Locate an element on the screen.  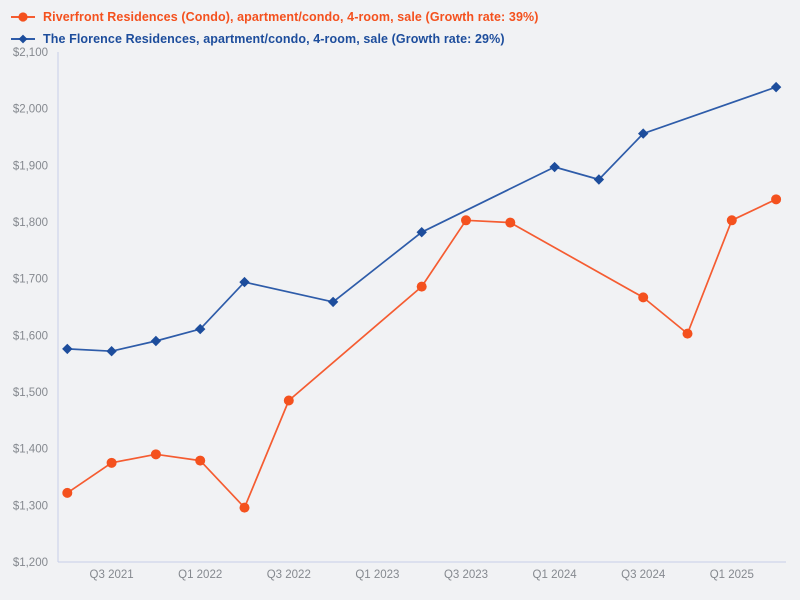
x-axis-tick-label: Q3 2021 is located at coordinates (112, 575).